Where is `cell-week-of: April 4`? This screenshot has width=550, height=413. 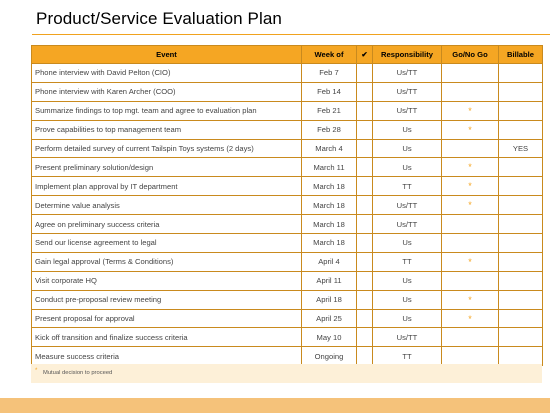
cell-week-of: April 4 is located at coordinates (329, 261).